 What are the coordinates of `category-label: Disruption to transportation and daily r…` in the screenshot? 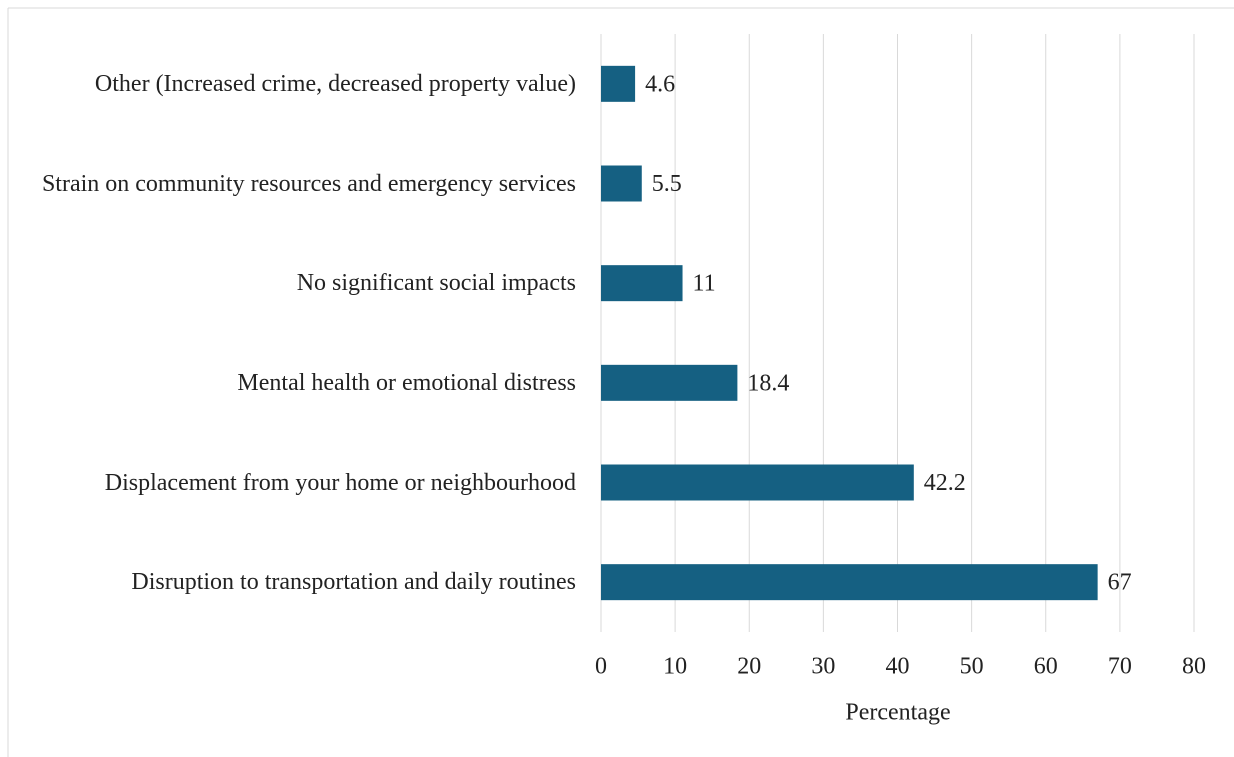 It's located at (353, 582).